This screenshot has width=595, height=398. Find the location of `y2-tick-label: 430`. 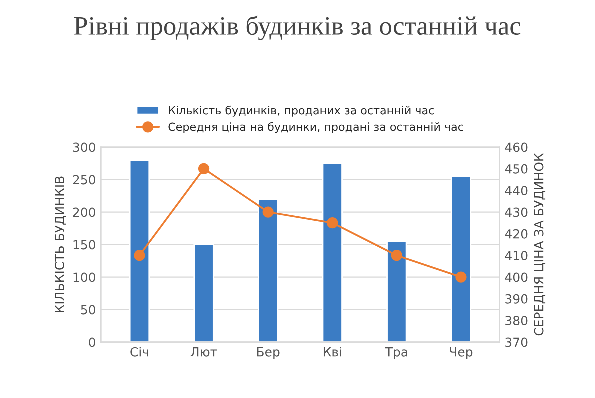

y2-tick-label: 430 is located at coordinates (516, 213).